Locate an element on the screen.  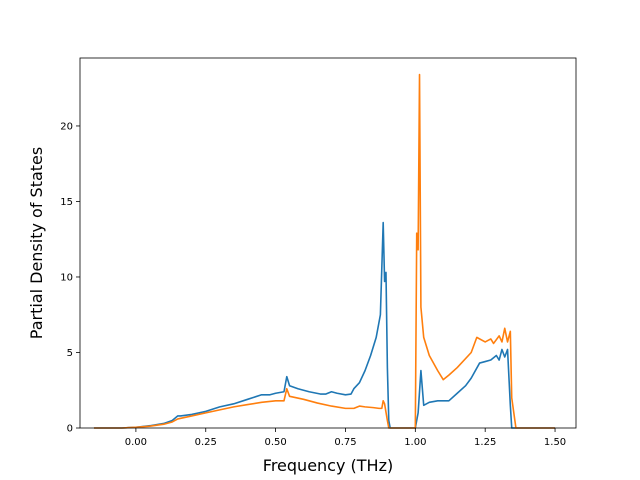
y-tick-label: 0 is located at coordinates (70, 429).